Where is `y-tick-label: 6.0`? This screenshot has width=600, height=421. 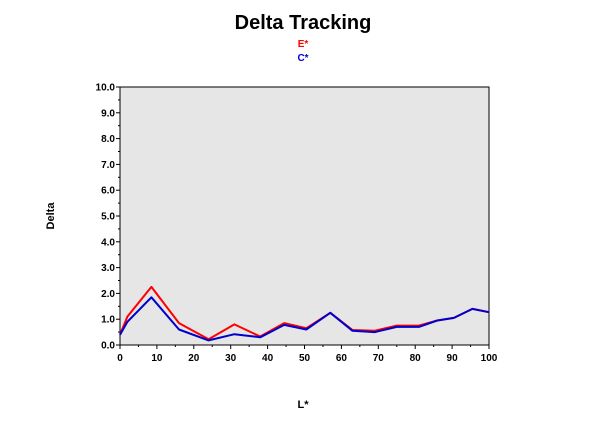 y-tick-label: 6.0 is located at coordinates (108, 191).